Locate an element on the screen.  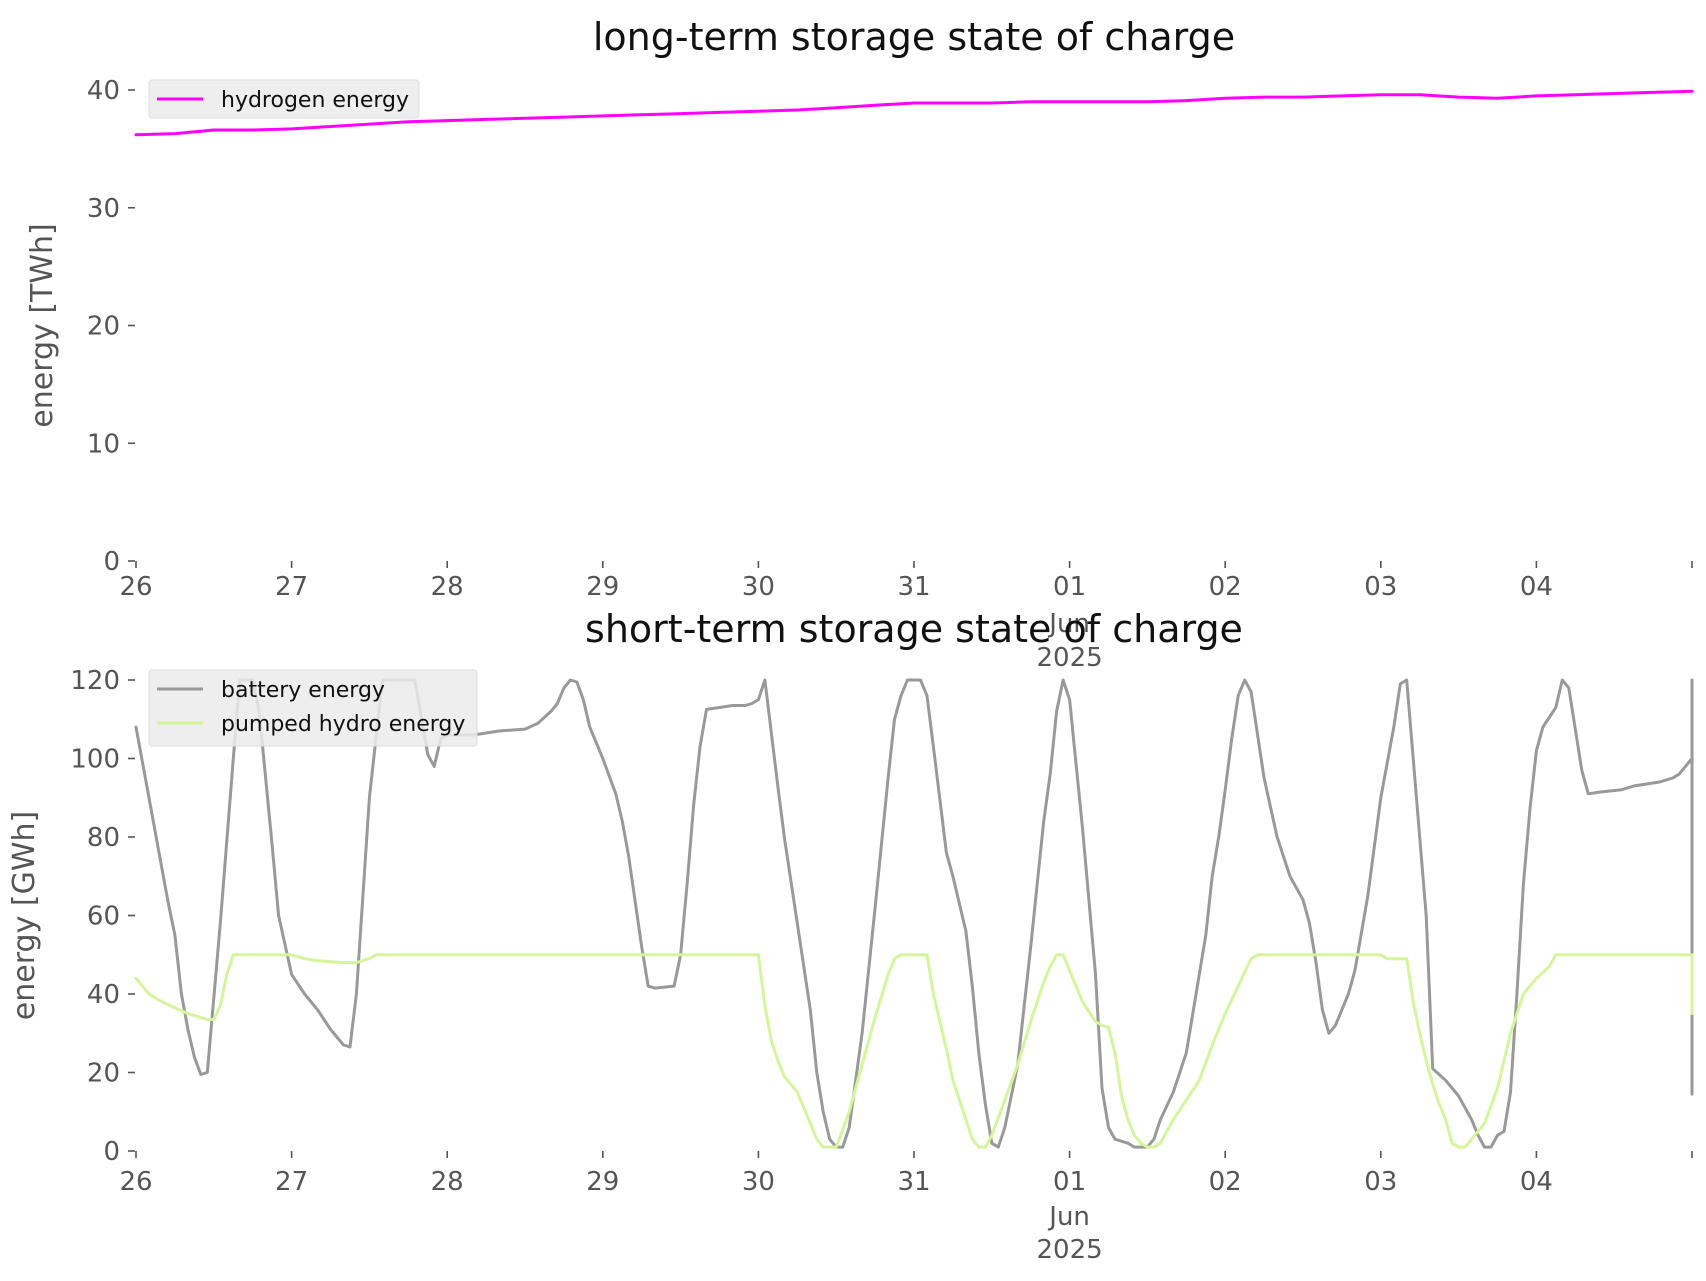
chart-2-ytick-label: 40 is located at coordinates (103, 995).